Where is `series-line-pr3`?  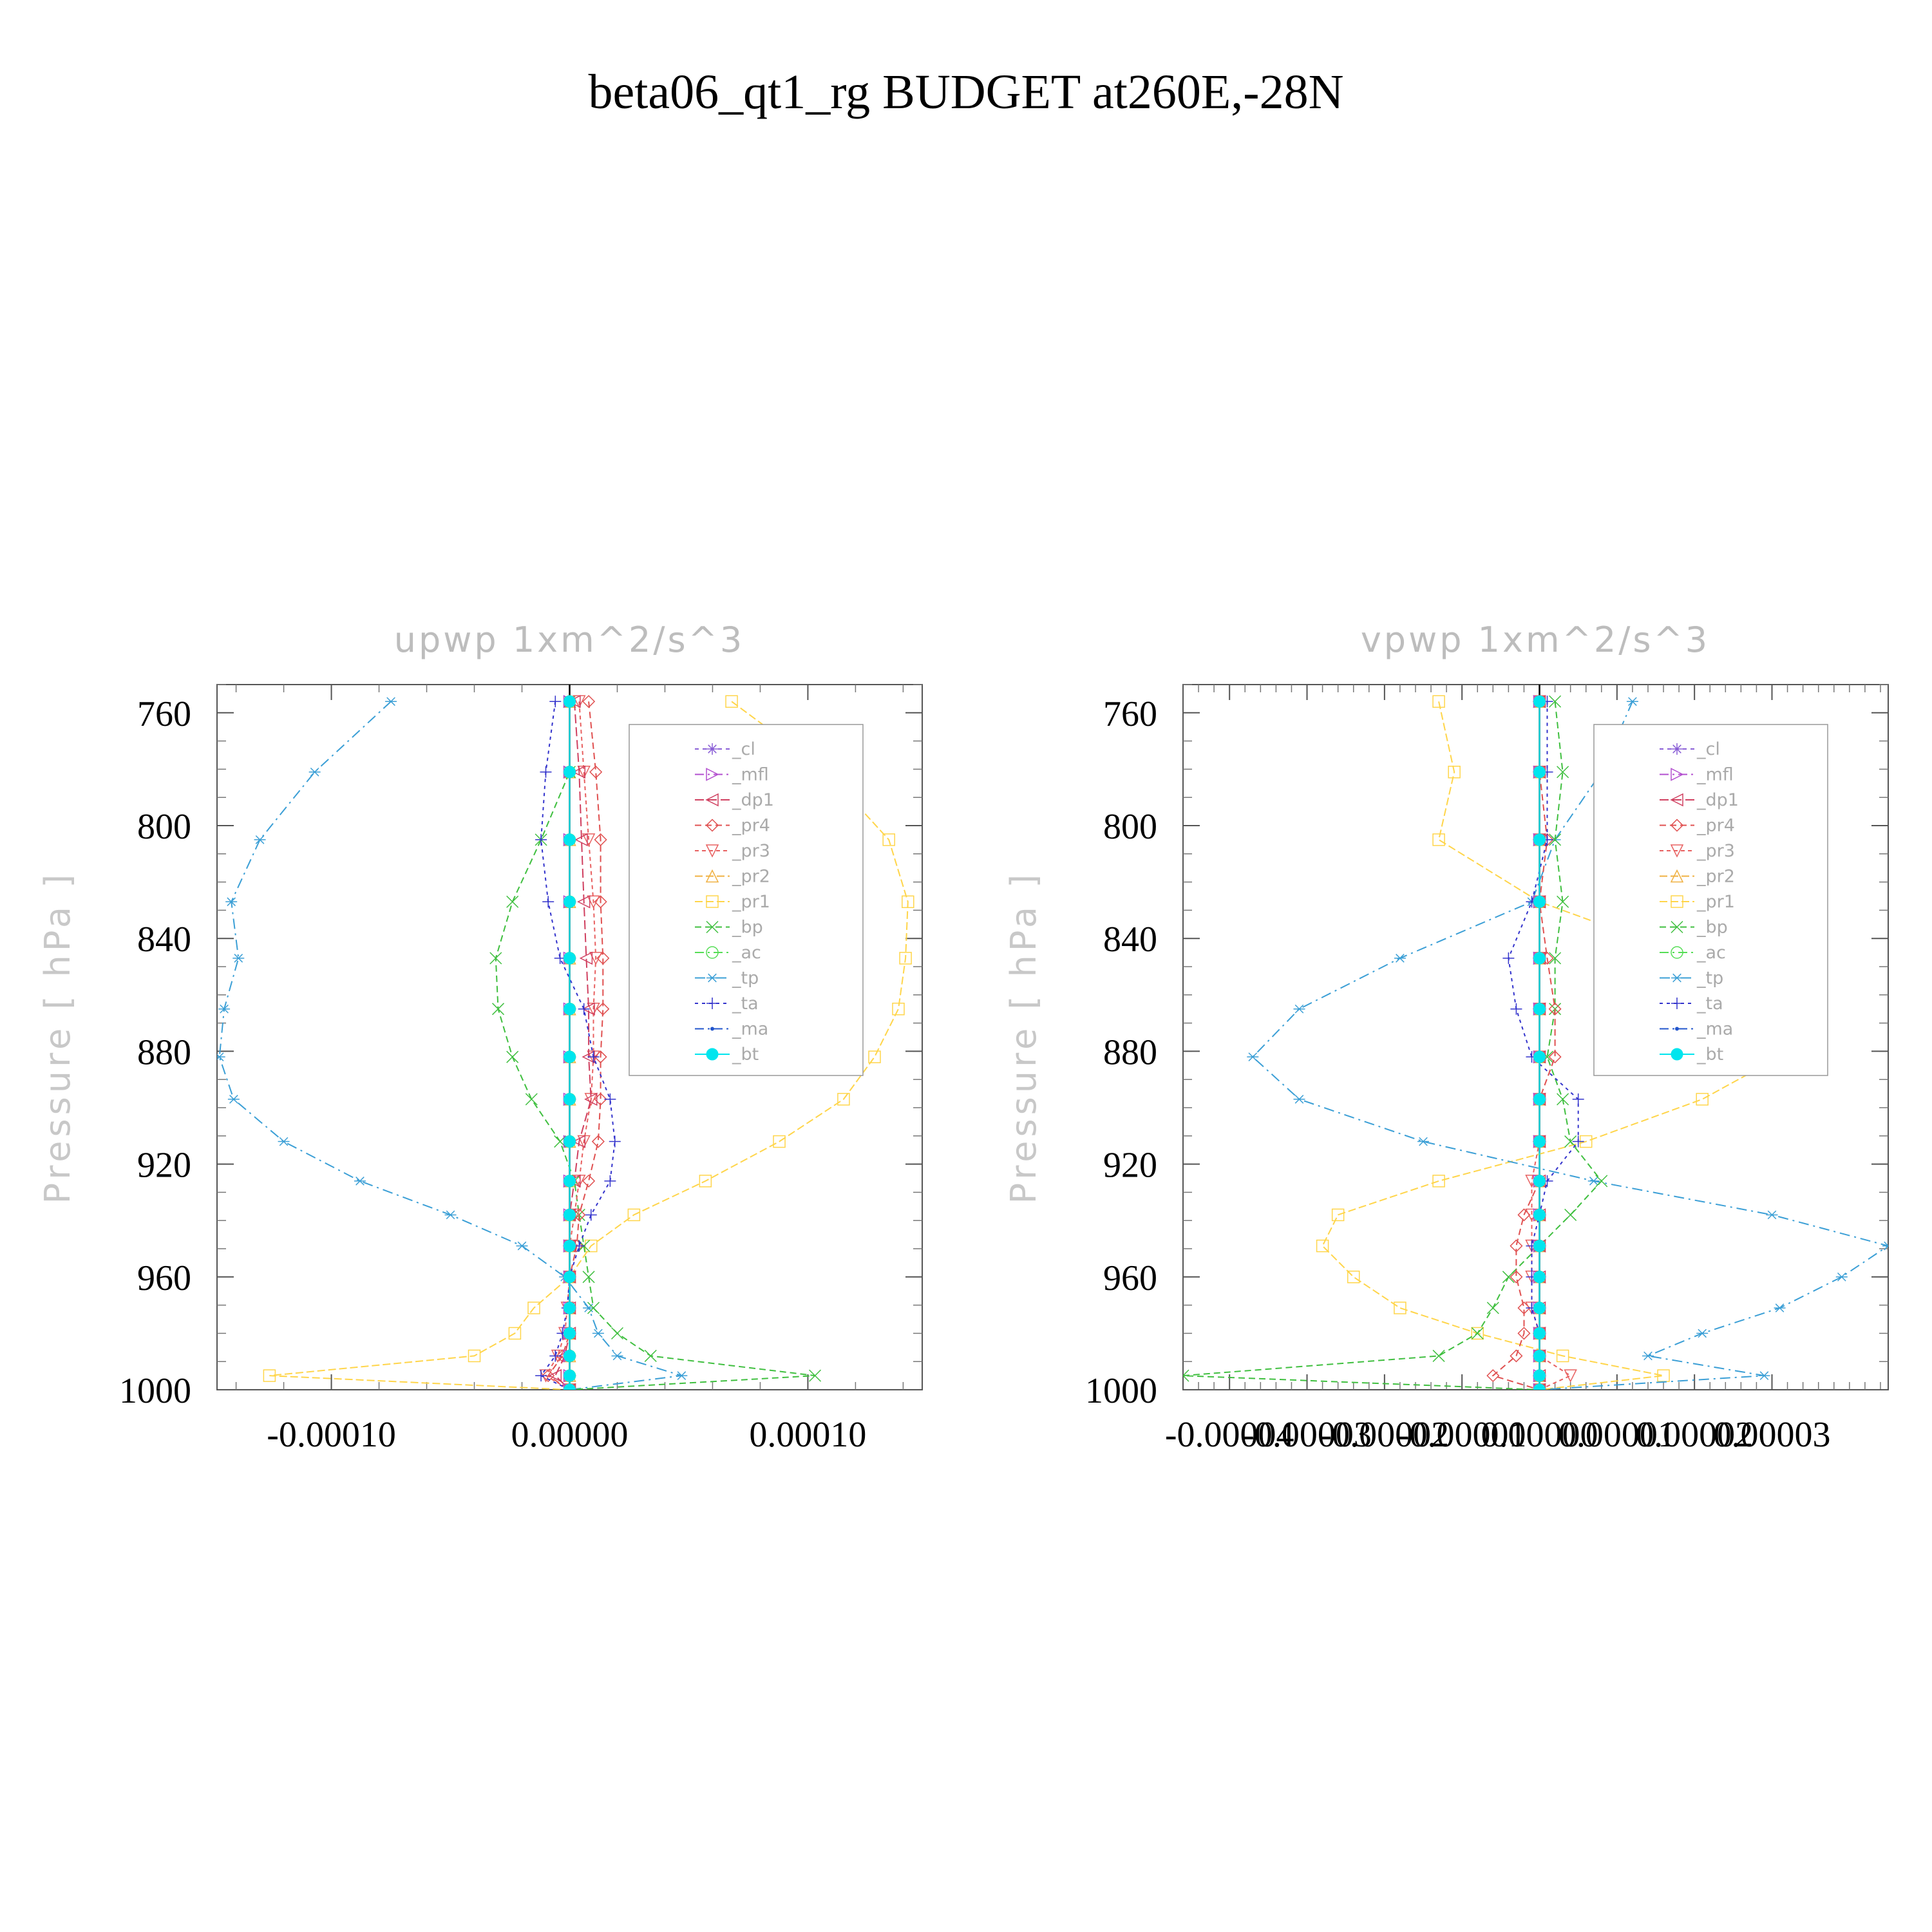
series-line-pr3 is located at coordinates (1551, 1045).